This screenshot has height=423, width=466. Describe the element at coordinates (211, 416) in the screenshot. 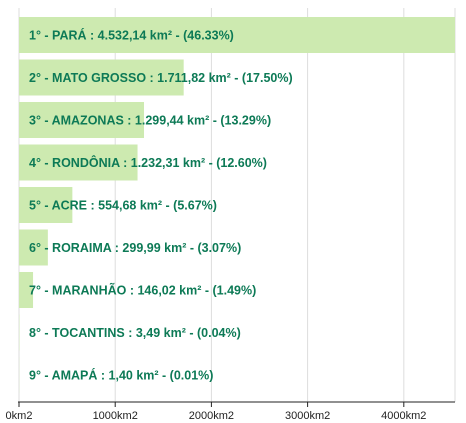

I see `x-tick-label: 2000km2` at that location.